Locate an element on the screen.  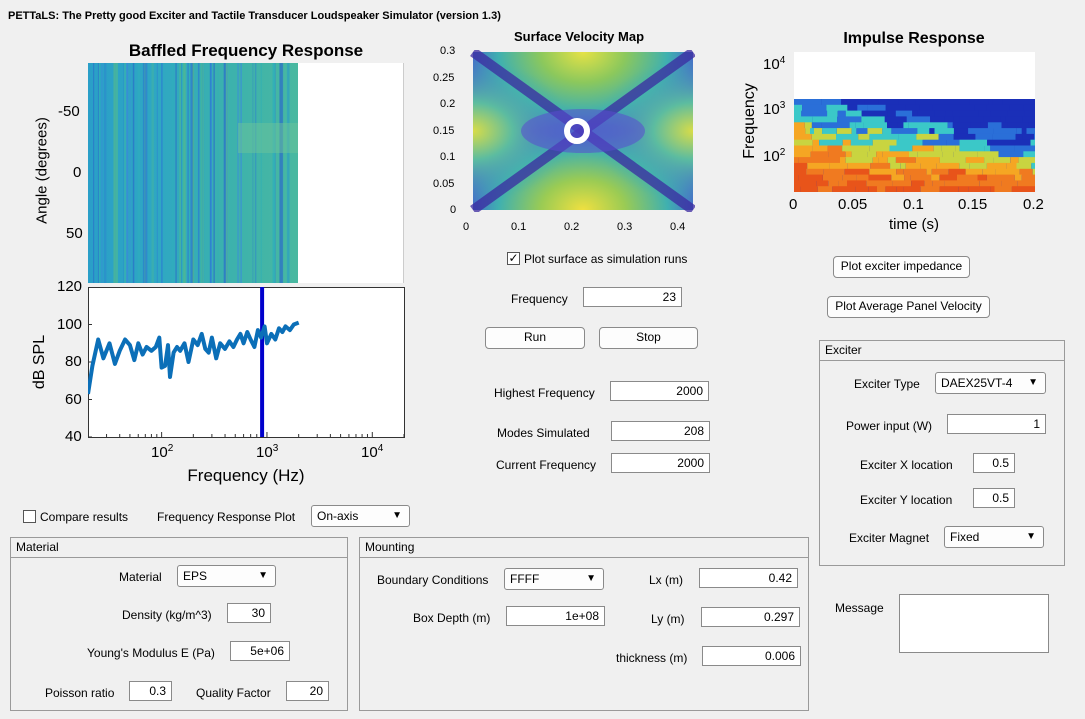
heatmap-streaks is located at coordinates (195, 173).